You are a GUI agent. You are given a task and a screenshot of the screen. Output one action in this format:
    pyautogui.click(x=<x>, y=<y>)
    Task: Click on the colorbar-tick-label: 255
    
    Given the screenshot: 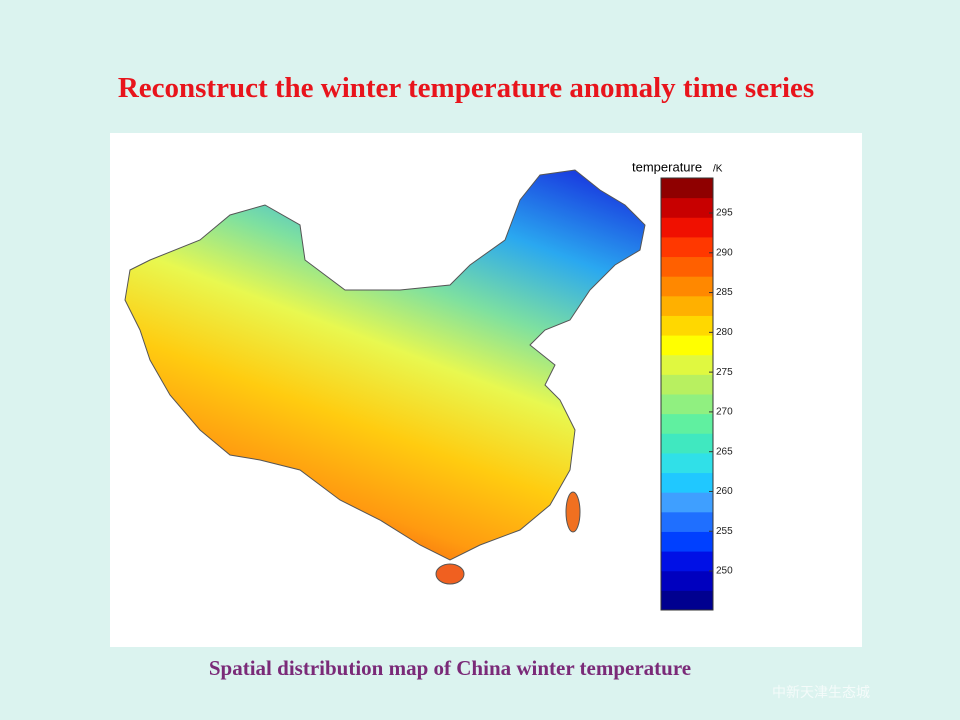 What is the action you would take?
    pyautogui.click(x=724, y=531)
    